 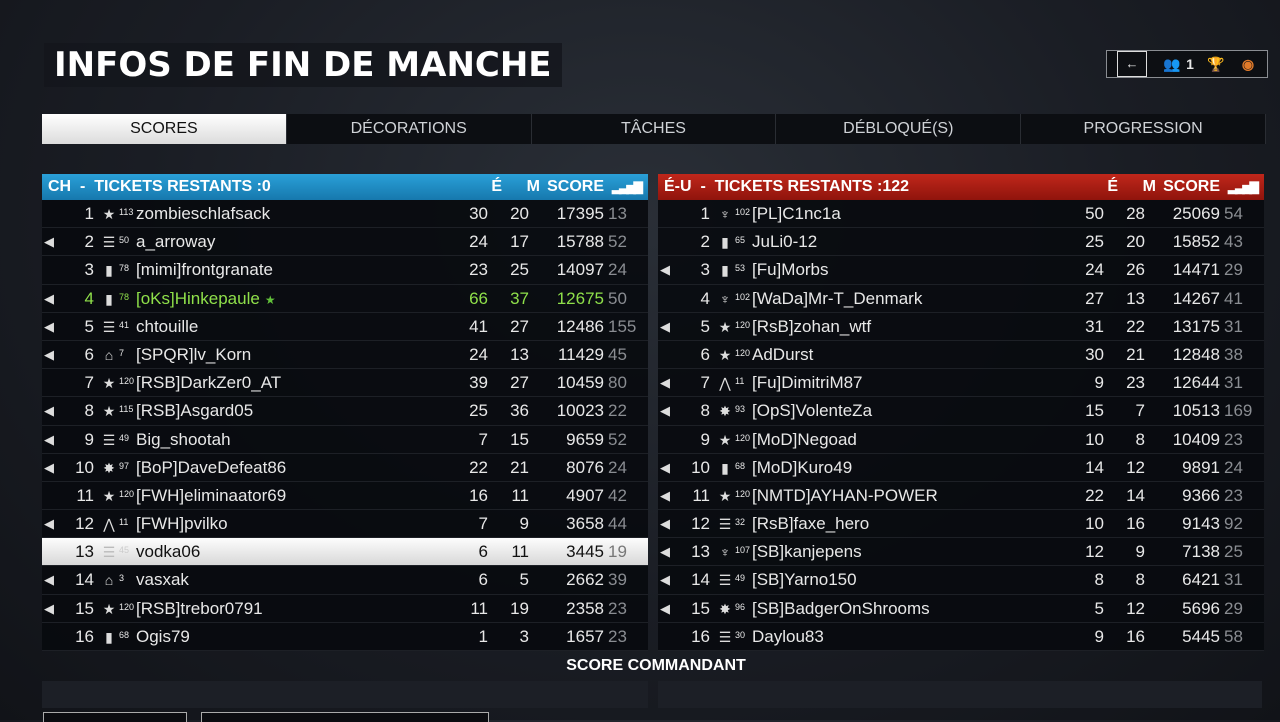 What do you see at coordinates (1094, 270) in the screenshot?
I see `player-kills: 24` at bounding box center [1094, 270].